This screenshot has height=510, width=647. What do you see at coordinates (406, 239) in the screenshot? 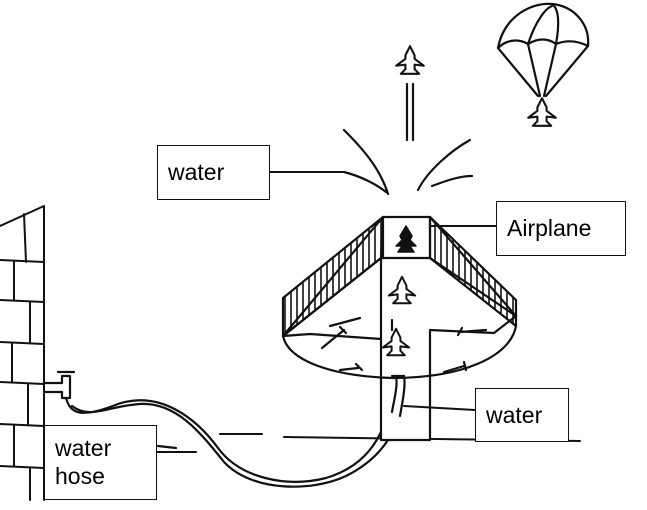
I see `airplane-top-filled-icon` at bounding box center [406, 239].